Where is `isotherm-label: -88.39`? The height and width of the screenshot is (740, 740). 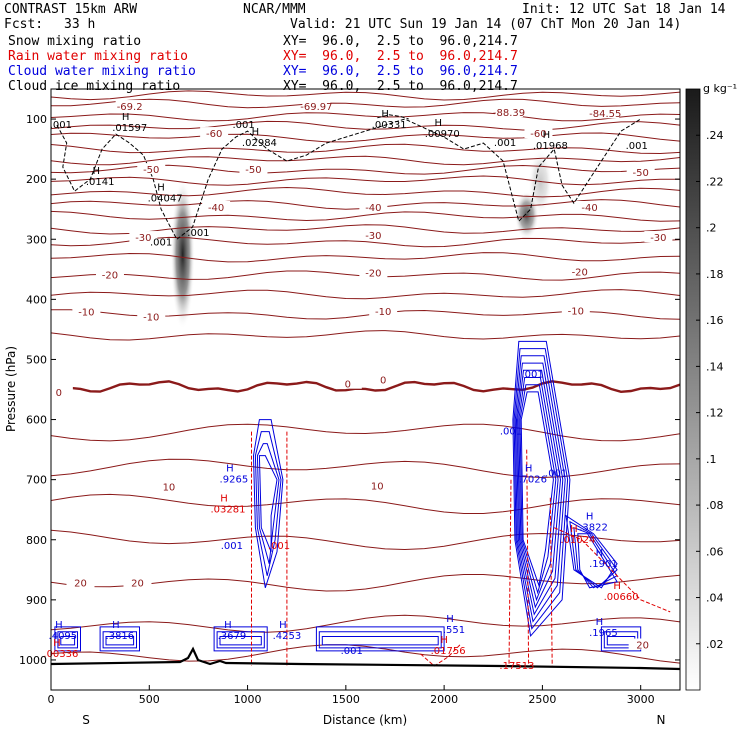 isotherm-label: -88.39 is located at coordinates (509, 113).